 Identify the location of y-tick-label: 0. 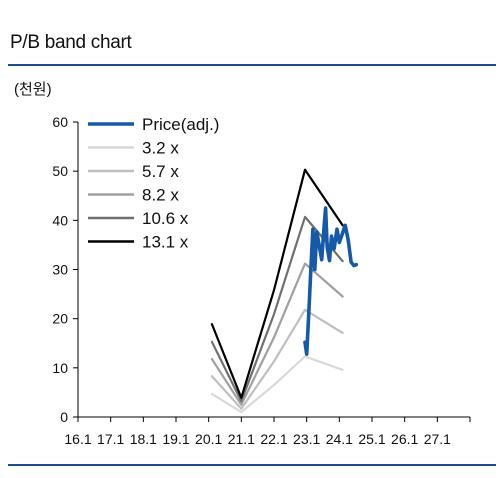
(64, 417).